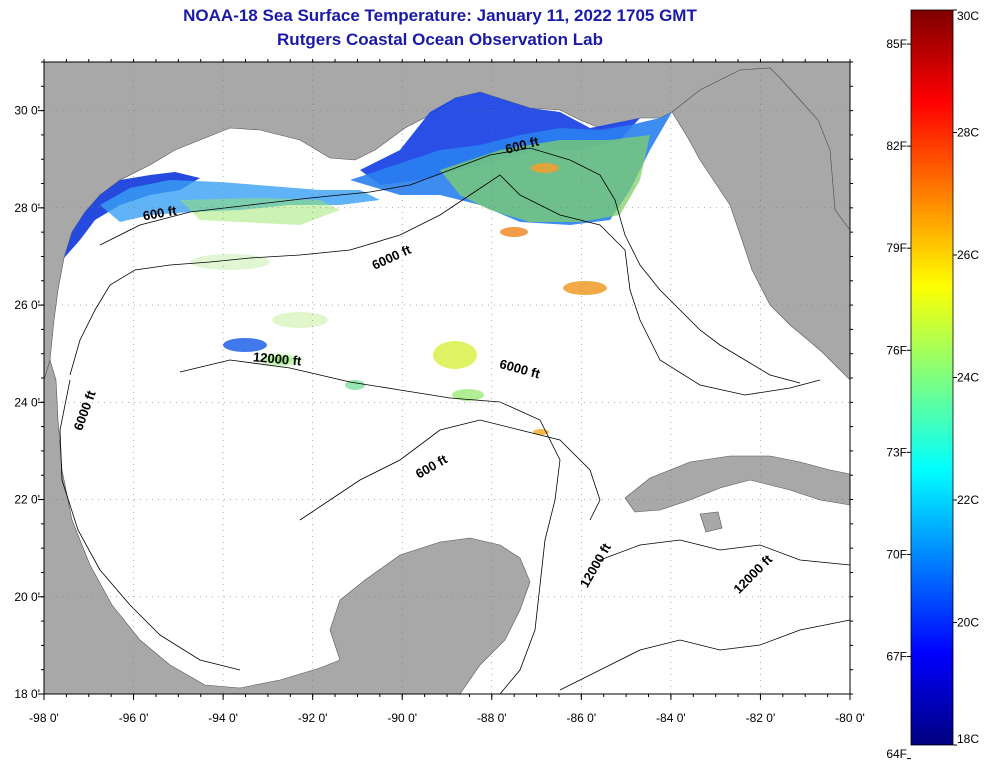  Describe the element at coordinates (932, 377) in the screenshot. I see `colorbar-gradient` at that location.